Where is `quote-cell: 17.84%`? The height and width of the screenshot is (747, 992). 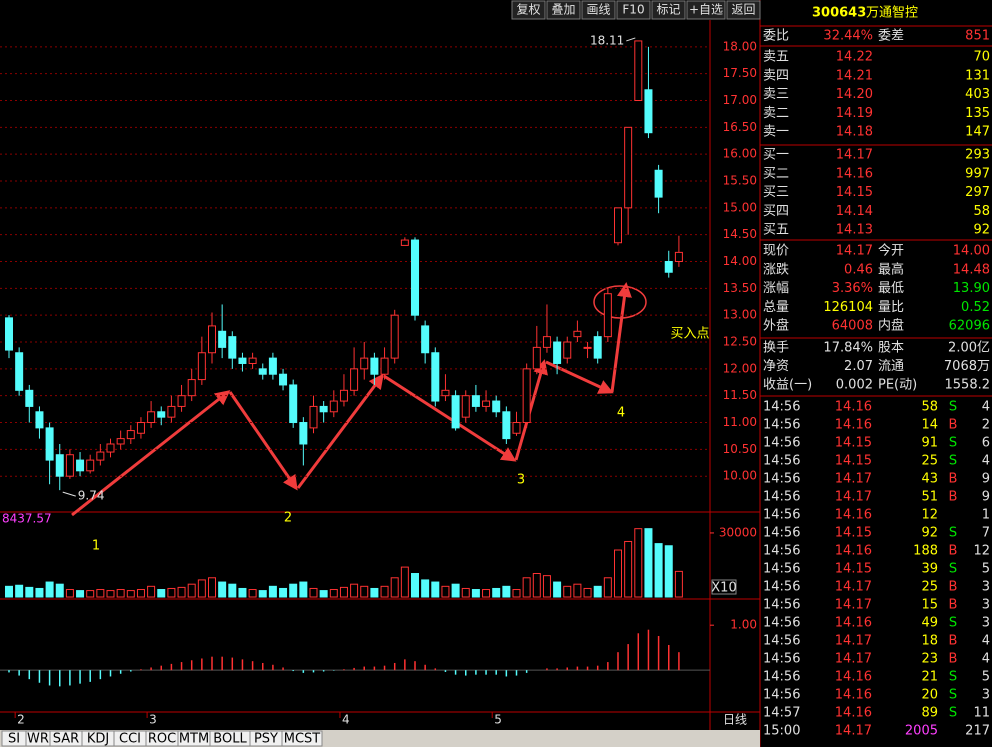
quote-cell: 17.84% is located at coordinates (848, 348).